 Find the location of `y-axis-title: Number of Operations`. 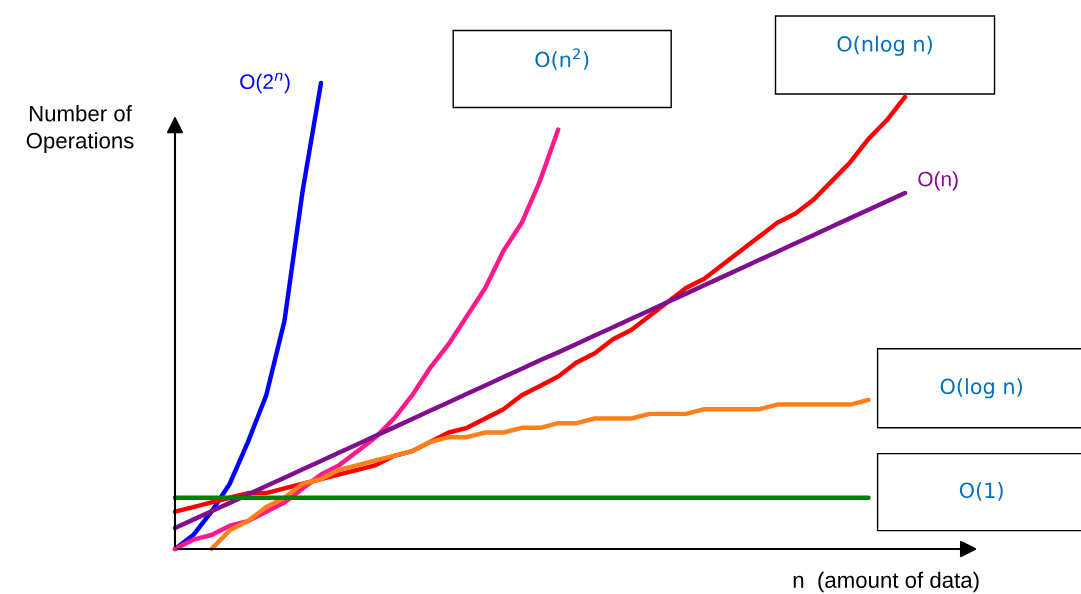

y-axis-title: Number of Operations is located at coordinates (80, 129).